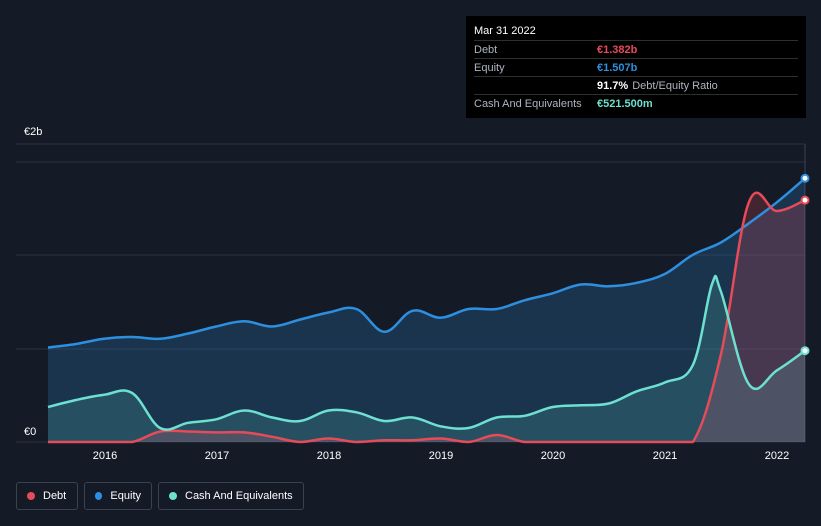 This screenshot has width=821, height=526. What do you see at coordinates (617, 67) in the screenshot?
I see `tooltip-equity-value: €1.507b` at bounding box center [617, 67].